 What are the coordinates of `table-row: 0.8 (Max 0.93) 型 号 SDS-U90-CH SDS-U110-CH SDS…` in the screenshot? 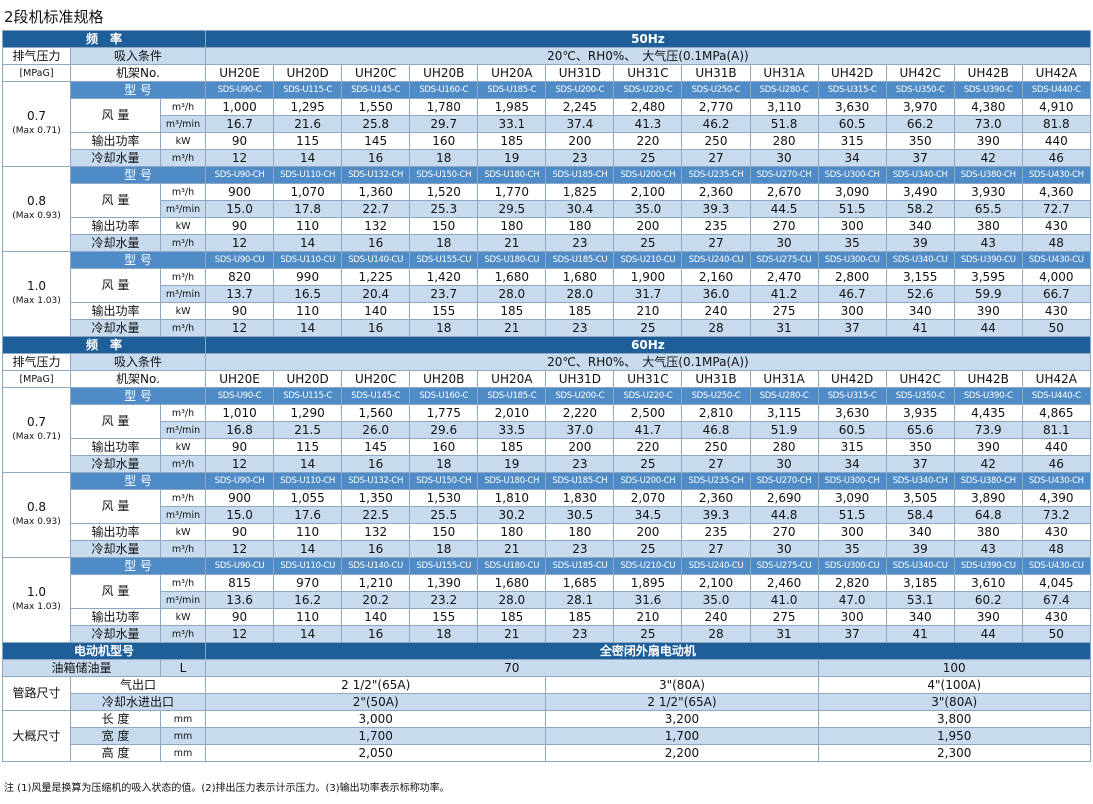 It's located at (546, 515).